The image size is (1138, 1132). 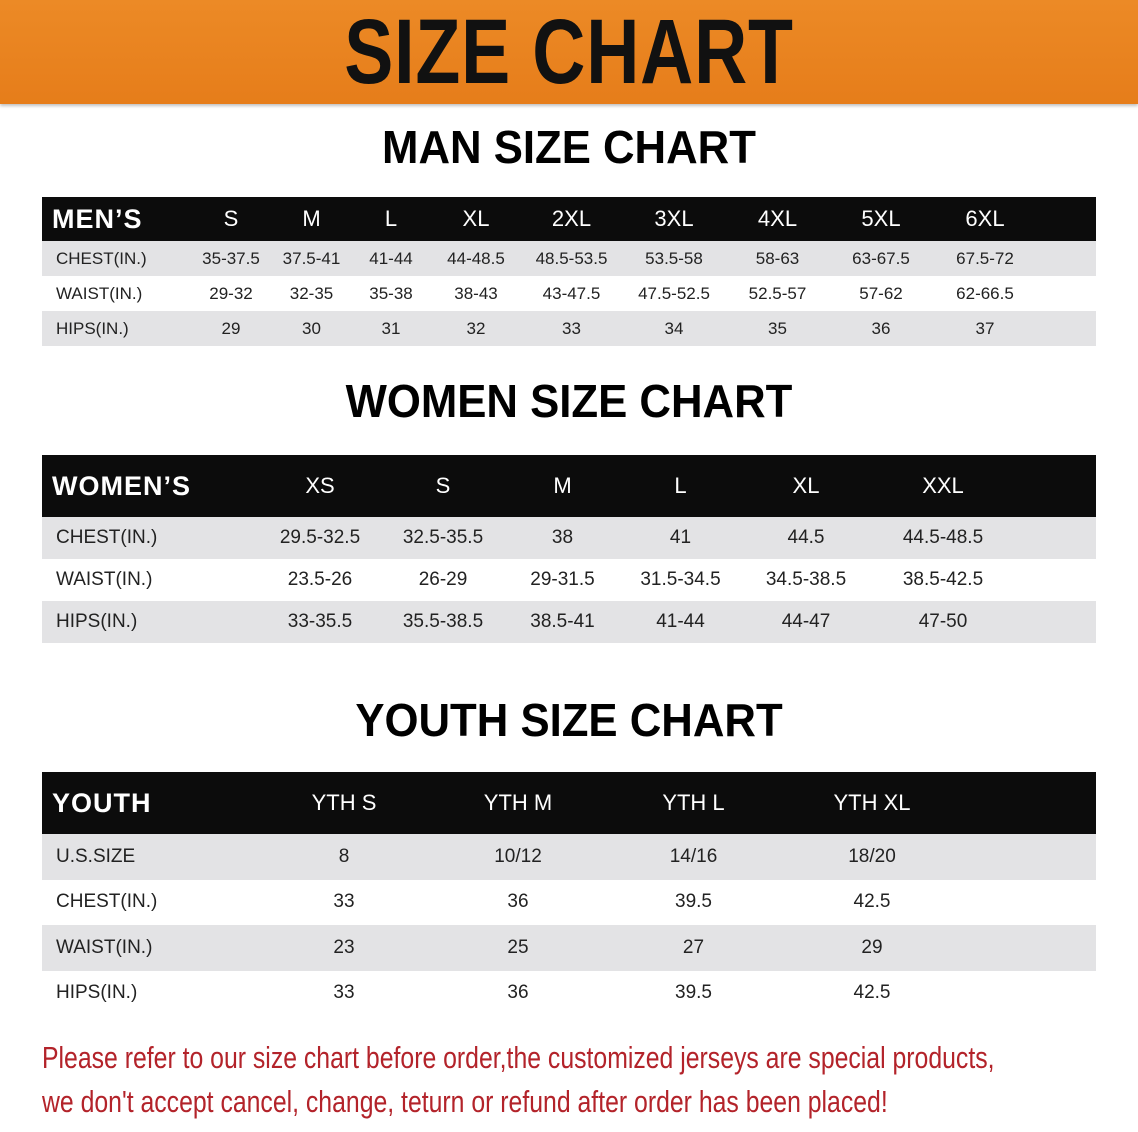 I want to click on table-cell: 67.5-72, so click(x=985, y=258).